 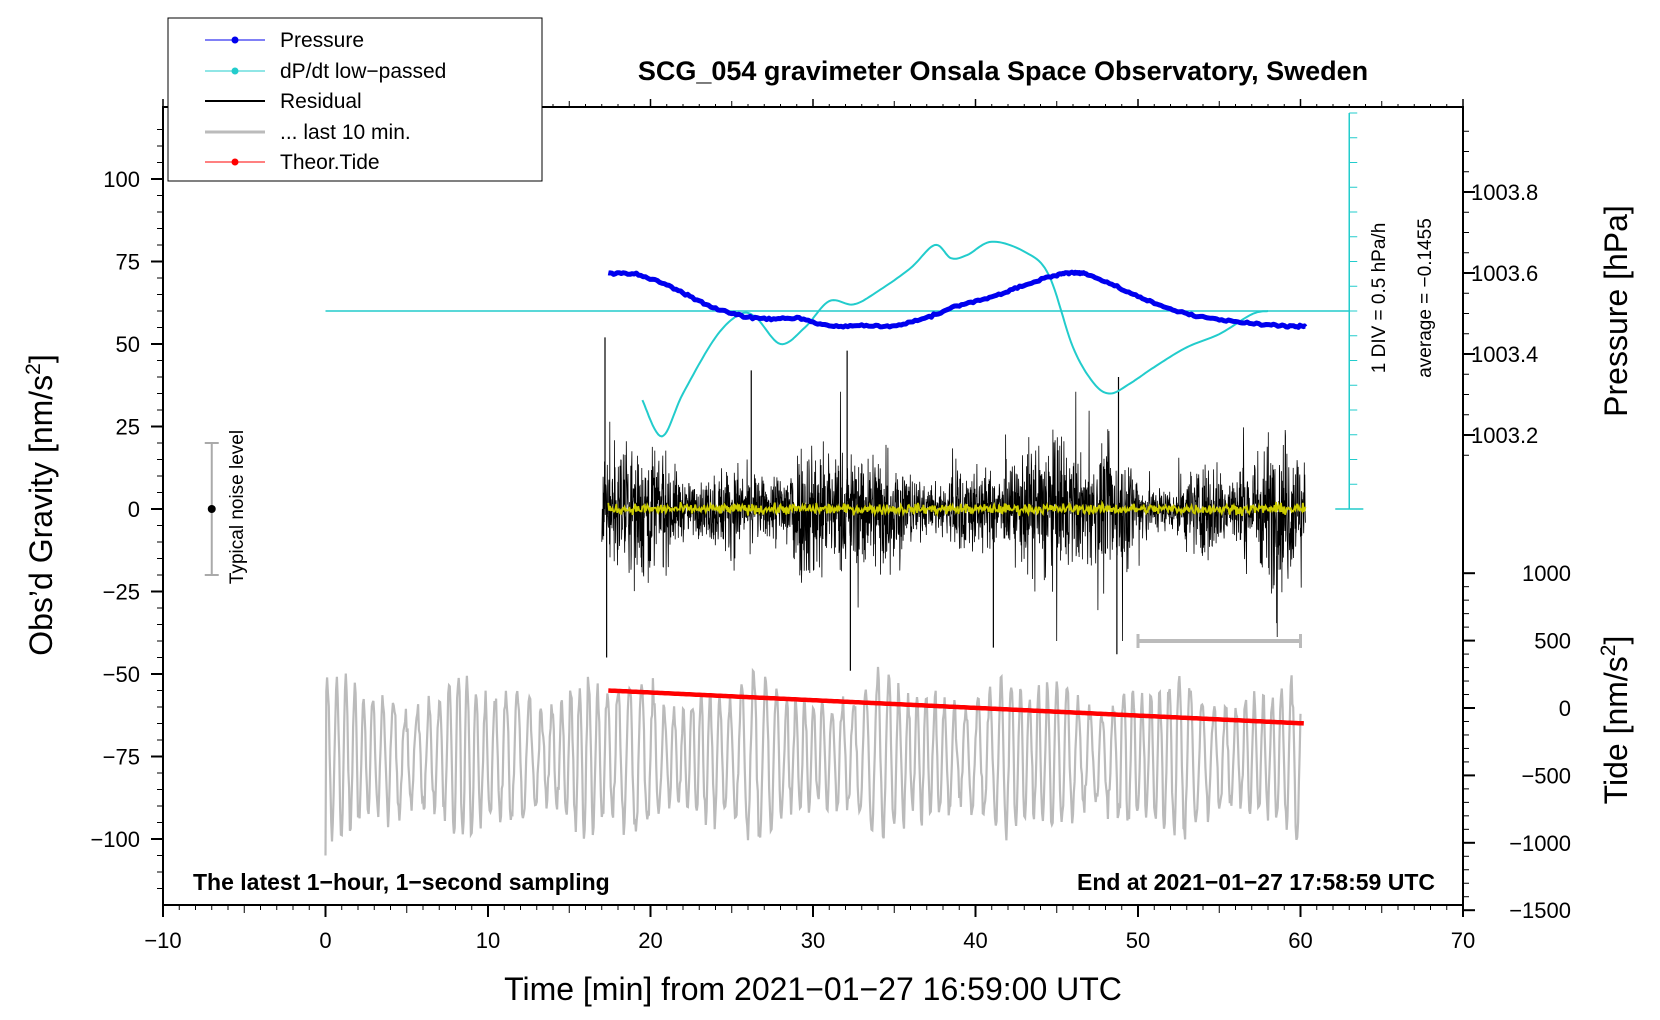 What do you see at coordinates (1504, 435) in the screenshot?
I see `pressure-tick-label: 1003.2` at bounding box center [1504, 435].